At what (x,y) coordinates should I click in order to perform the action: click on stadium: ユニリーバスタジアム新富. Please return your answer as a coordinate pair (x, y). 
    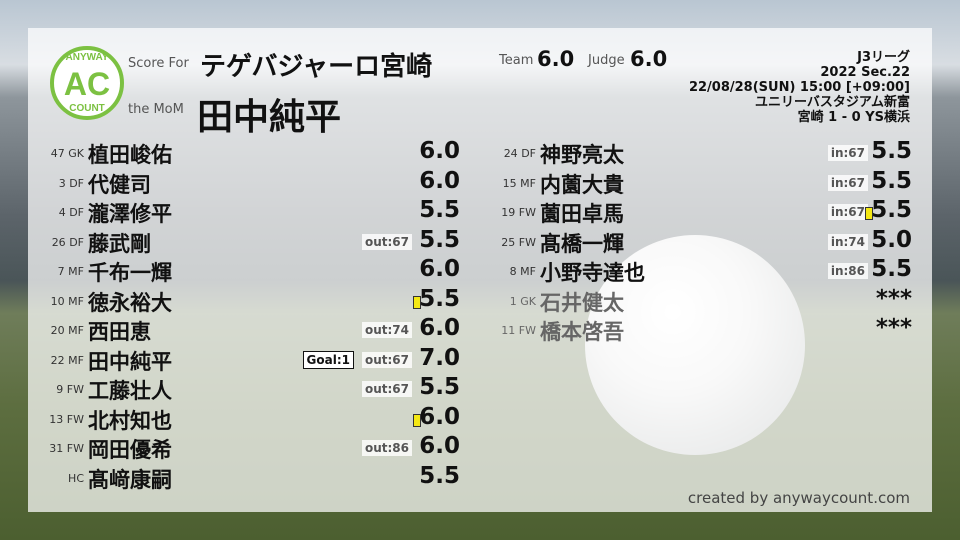
    Looking at the image, I should click on (832, 102).